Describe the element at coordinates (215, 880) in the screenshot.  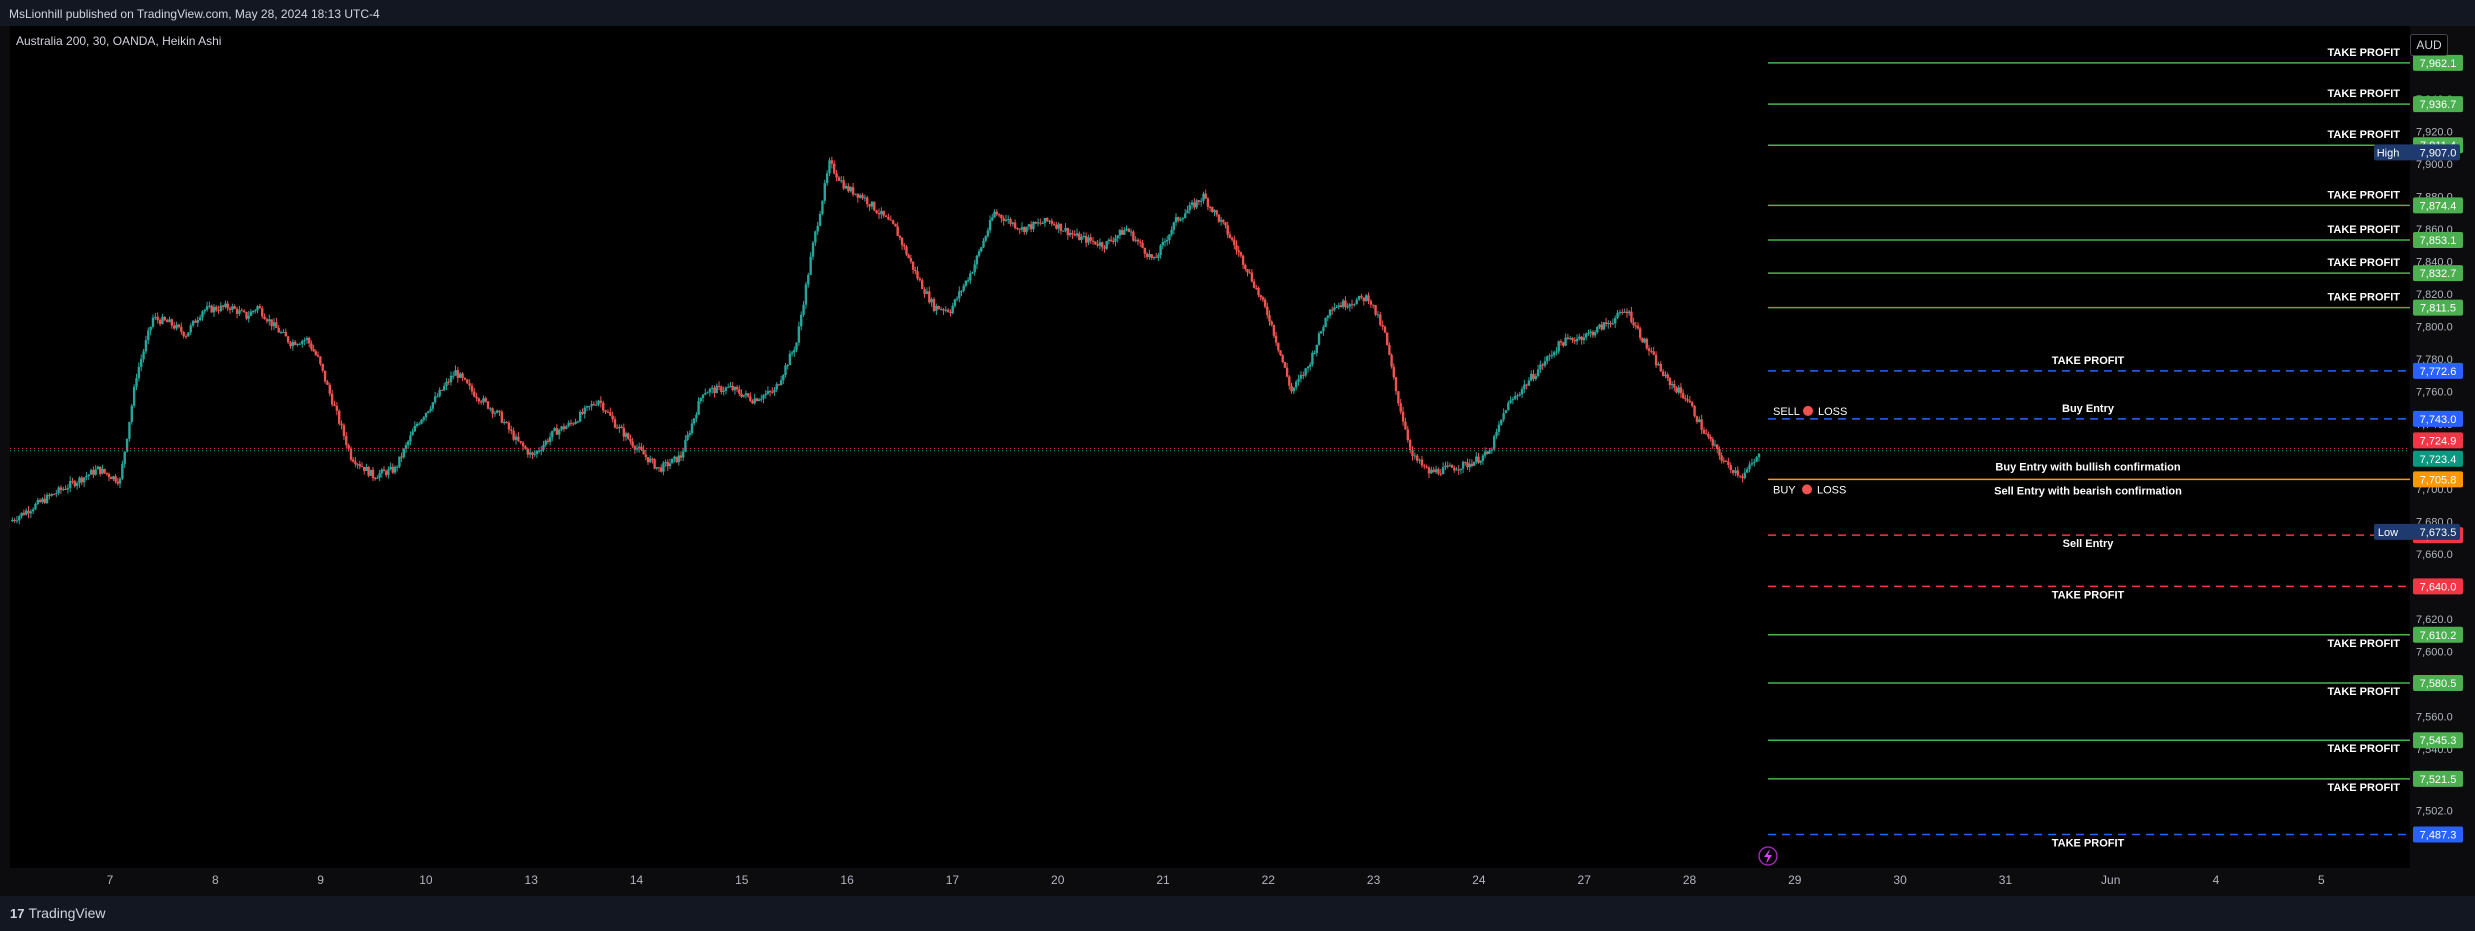
I see `x-tick-label: 8` at that location.